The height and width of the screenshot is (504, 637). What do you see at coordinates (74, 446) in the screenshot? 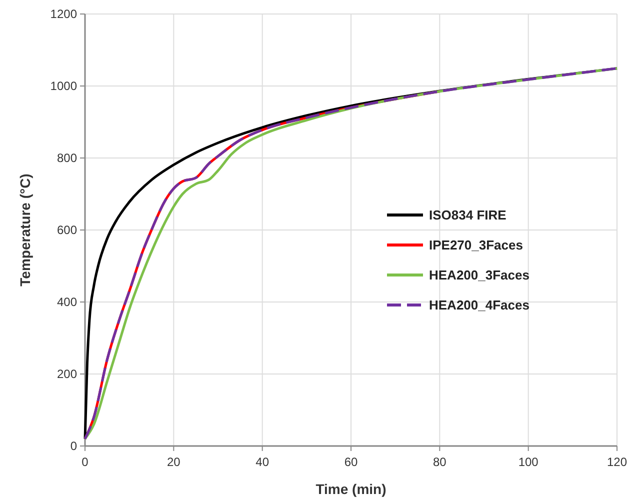
I see `y-tick-label: 0` at bounding box center [74, 446].